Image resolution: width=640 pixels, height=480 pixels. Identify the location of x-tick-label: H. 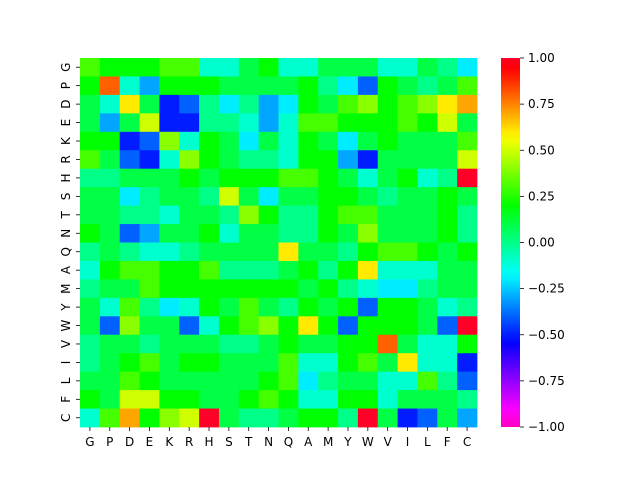
(209, 442).